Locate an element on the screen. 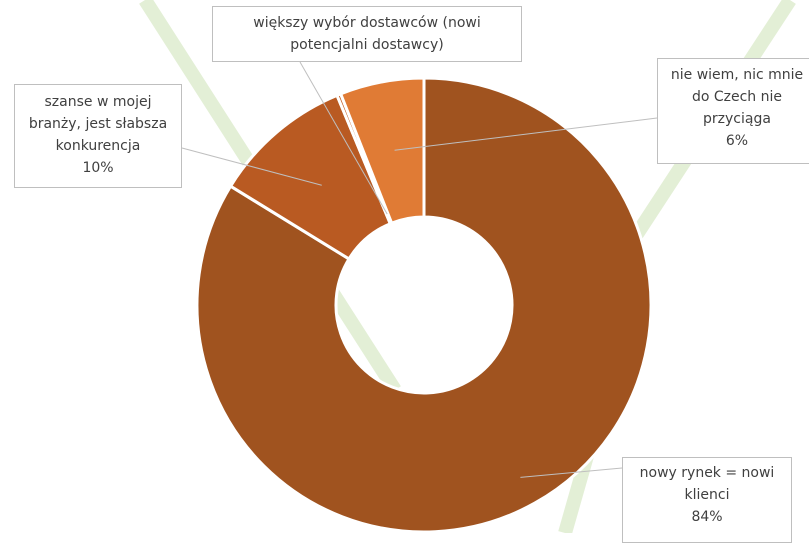 The height and width of the screenshot is (543, 809). slice-label-nowy-rynek: nowy rynek = nowi klienci 84% is located at coordinates (707, 500).